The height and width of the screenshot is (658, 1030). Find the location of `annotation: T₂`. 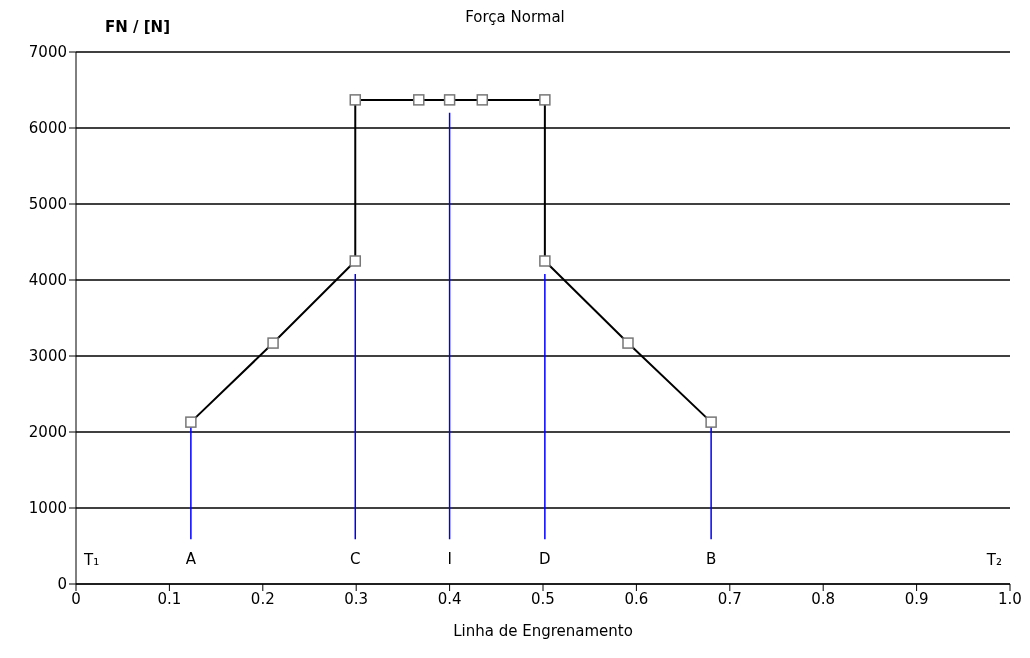

annotation: T₂ is located at coordinates (993, 560).